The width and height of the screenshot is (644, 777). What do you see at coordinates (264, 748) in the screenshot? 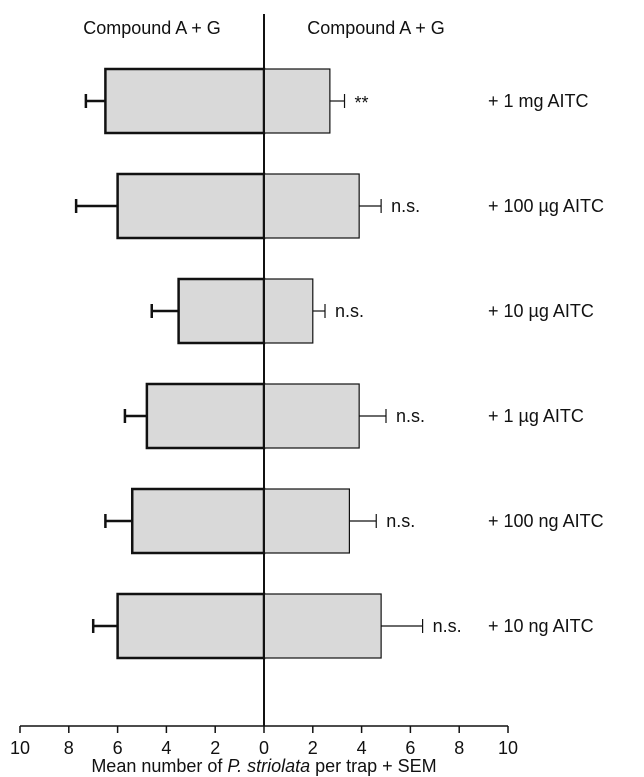
I see `x-tick-label: 0` at bounding box center [264, 748].